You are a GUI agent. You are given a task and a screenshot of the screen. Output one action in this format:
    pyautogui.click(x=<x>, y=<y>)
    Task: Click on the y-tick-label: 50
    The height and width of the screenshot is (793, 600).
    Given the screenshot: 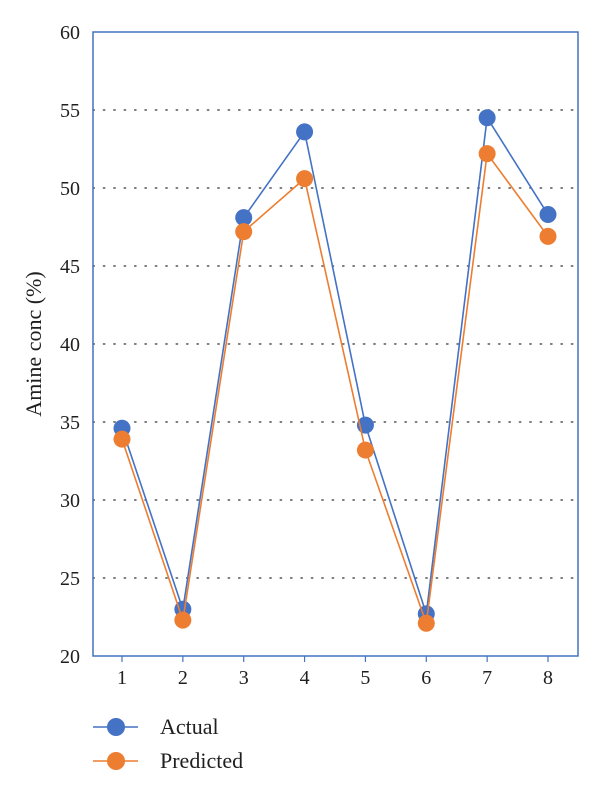 What is the action you would take?
    pyautogui.click(x=70, y=189)
    